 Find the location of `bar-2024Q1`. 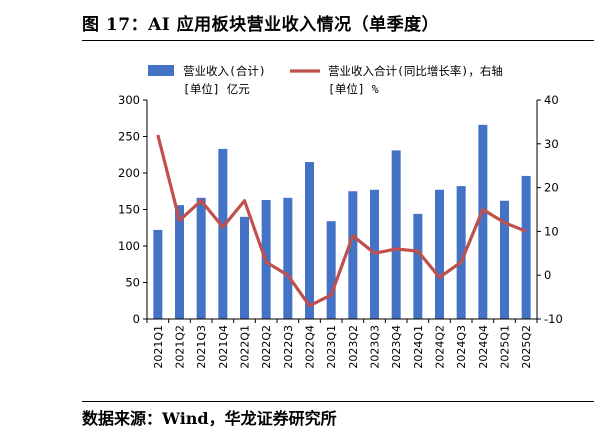

bar-2024Q1 is located at coordinates (418, 266).